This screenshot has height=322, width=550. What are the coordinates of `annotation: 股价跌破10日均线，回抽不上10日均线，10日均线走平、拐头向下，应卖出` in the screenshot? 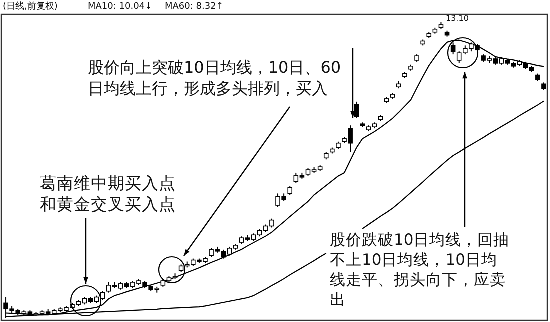 It's located at (420, 270).